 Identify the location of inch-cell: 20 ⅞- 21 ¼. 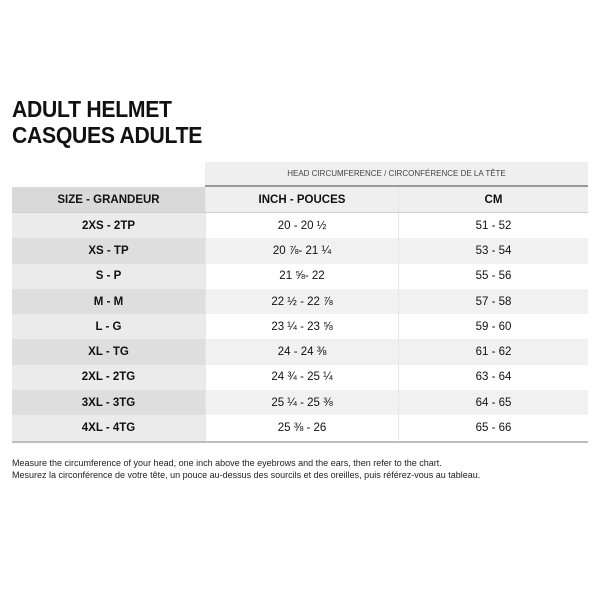
(302, 251).